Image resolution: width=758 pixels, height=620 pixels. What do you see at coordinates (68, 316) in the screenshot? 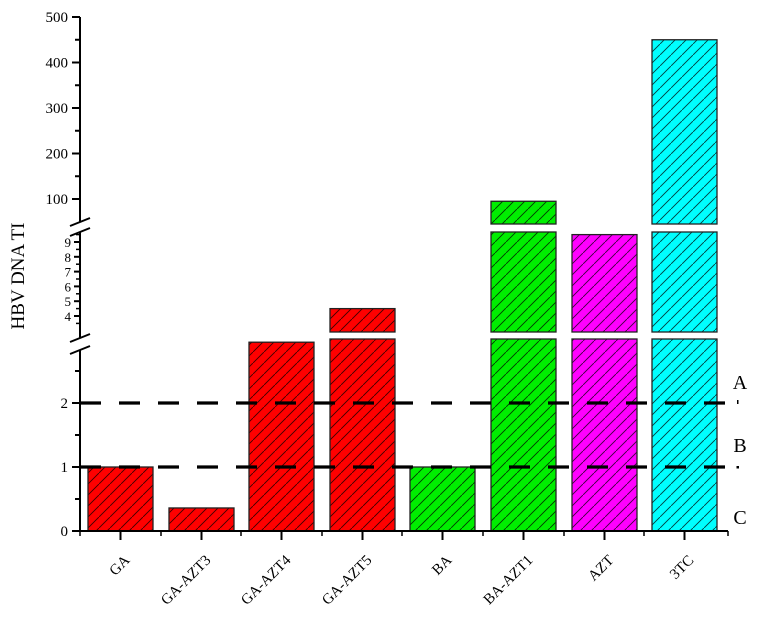
I see `y-tick-label: 4` at bounding box center [68, 316].